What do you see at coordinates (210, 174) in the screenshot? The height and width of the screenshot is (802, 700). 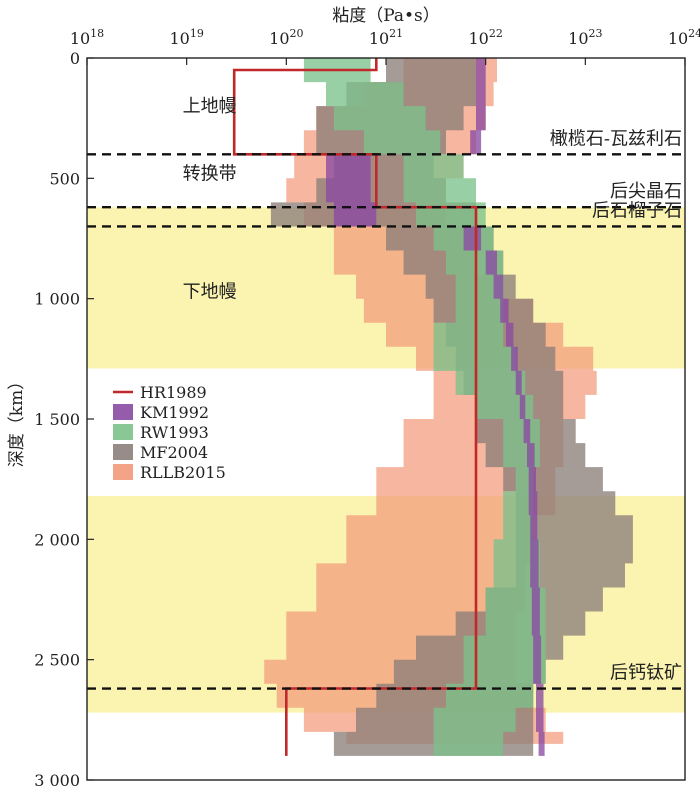 I see `region-label: 转换带` at bounding box center [210, 174].